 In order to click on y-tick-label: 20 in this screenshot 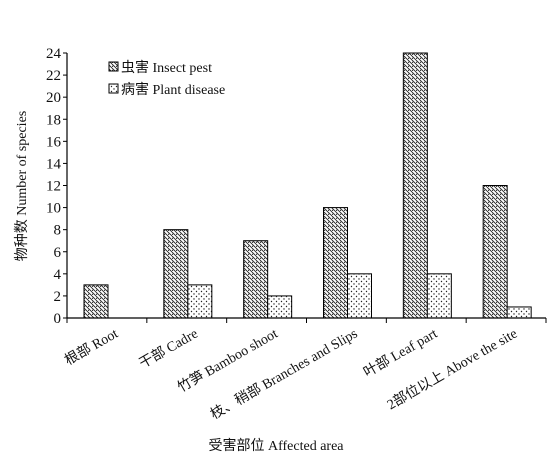, I will do `click(53, 98)`.